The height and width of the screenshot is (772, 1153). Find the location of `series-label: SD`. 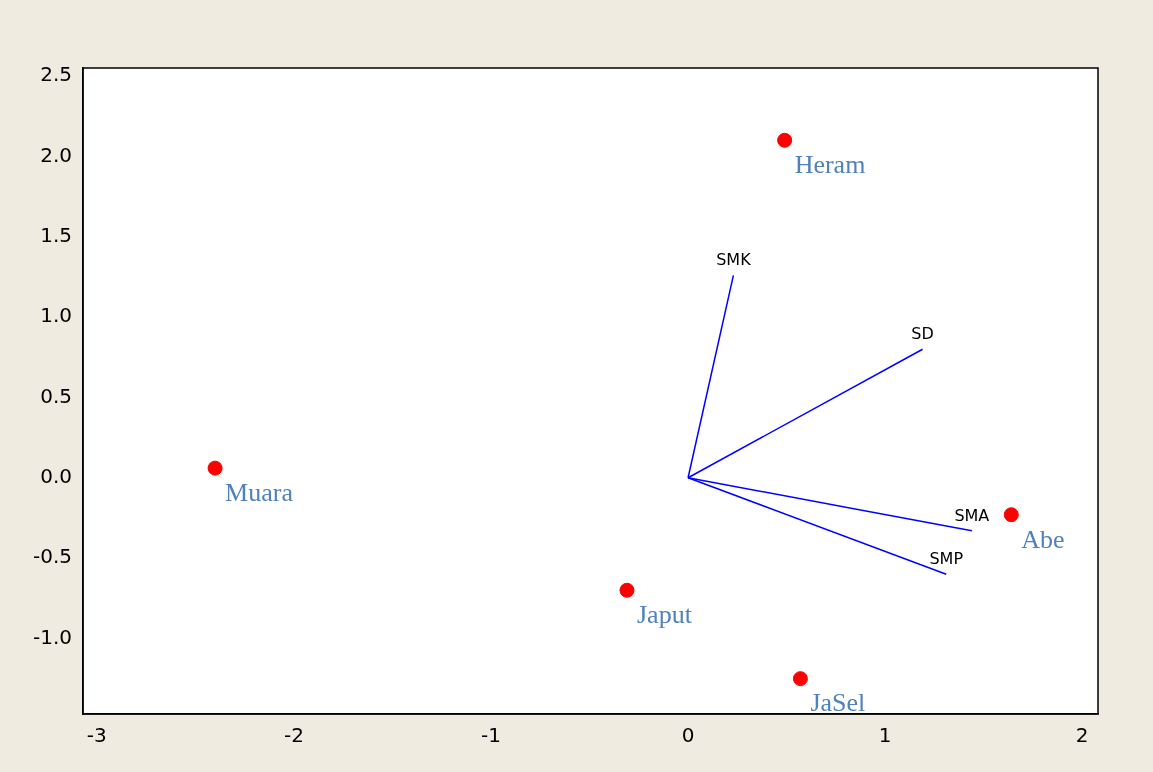

series-label: SD is located at coordinates (922, 334).